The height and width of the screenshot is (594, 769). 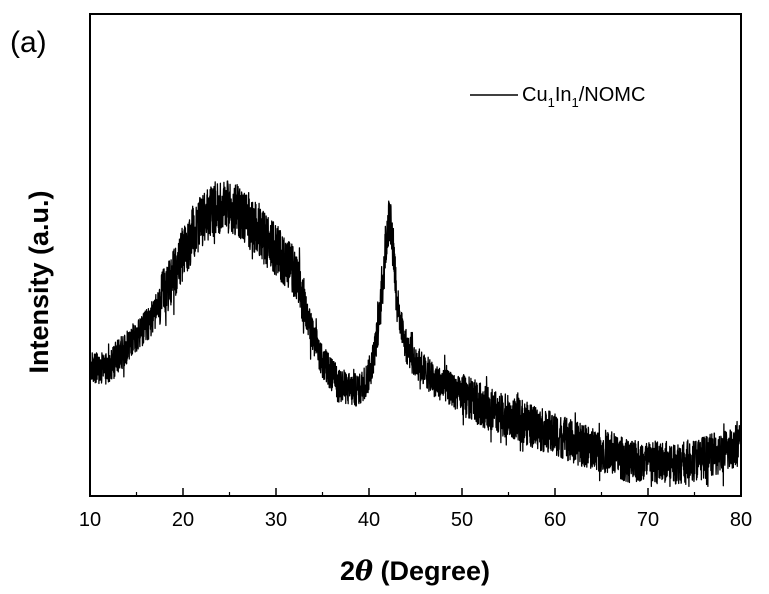 What do you see at coordinates (28, 42) in the screenshot?
I see `panel-label: (a)` at bounding box center [28, 42].